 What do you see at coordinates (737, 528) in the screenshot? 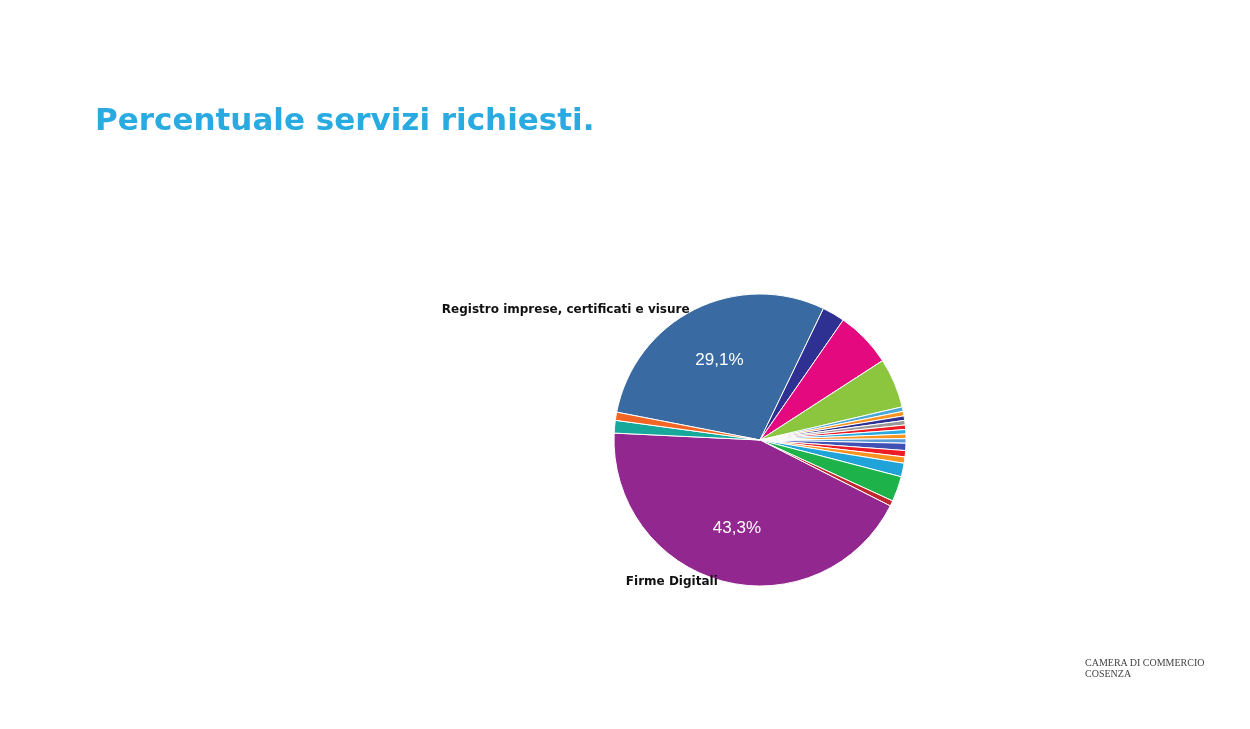
I see `data-label: 43,3%` at bounding box center [737, 528].